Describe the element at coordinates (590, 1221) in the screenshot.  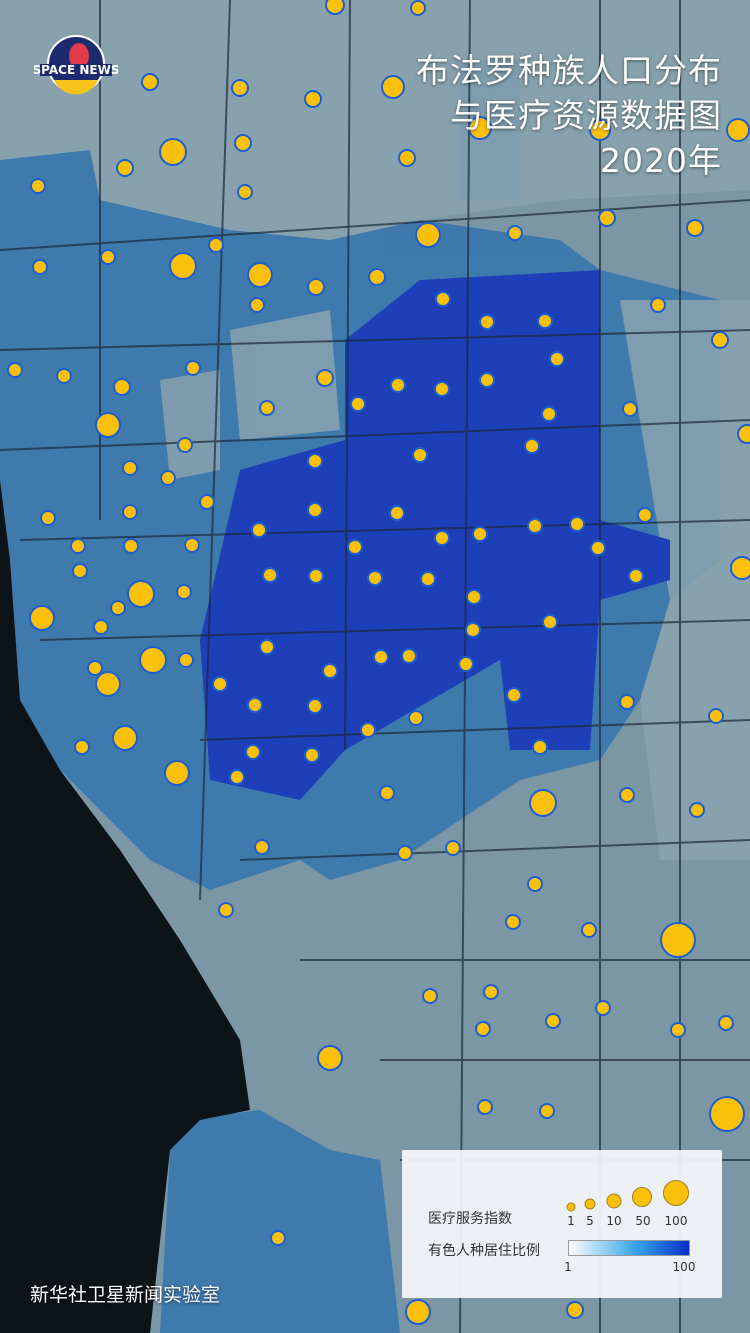
I see `medical-tick: 5` at that location.